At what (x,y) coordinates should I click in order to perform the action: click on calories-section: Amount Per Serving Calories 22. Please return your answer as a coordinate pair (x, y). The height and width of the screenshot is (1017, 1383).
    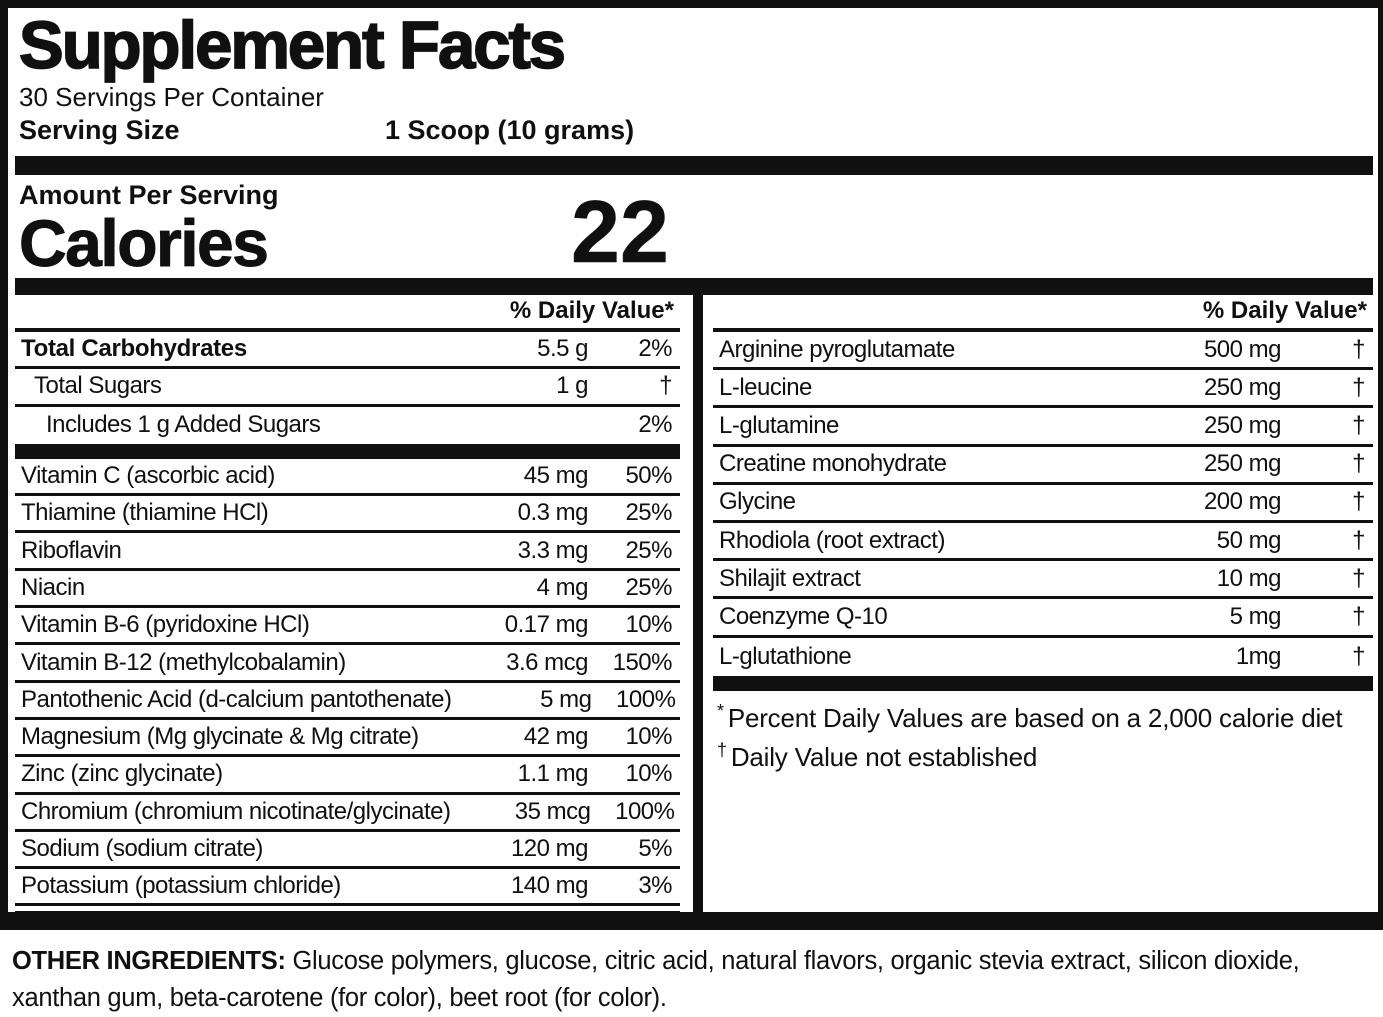
    Looking at the image, I should click on (694, 226).